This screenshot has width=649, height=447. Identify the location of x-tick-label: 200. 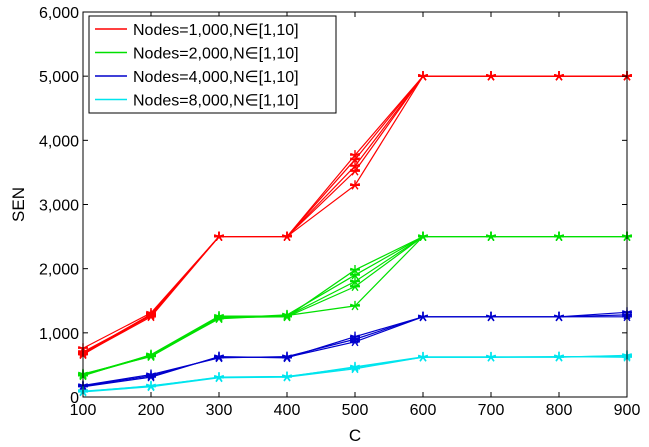
(151, 410).